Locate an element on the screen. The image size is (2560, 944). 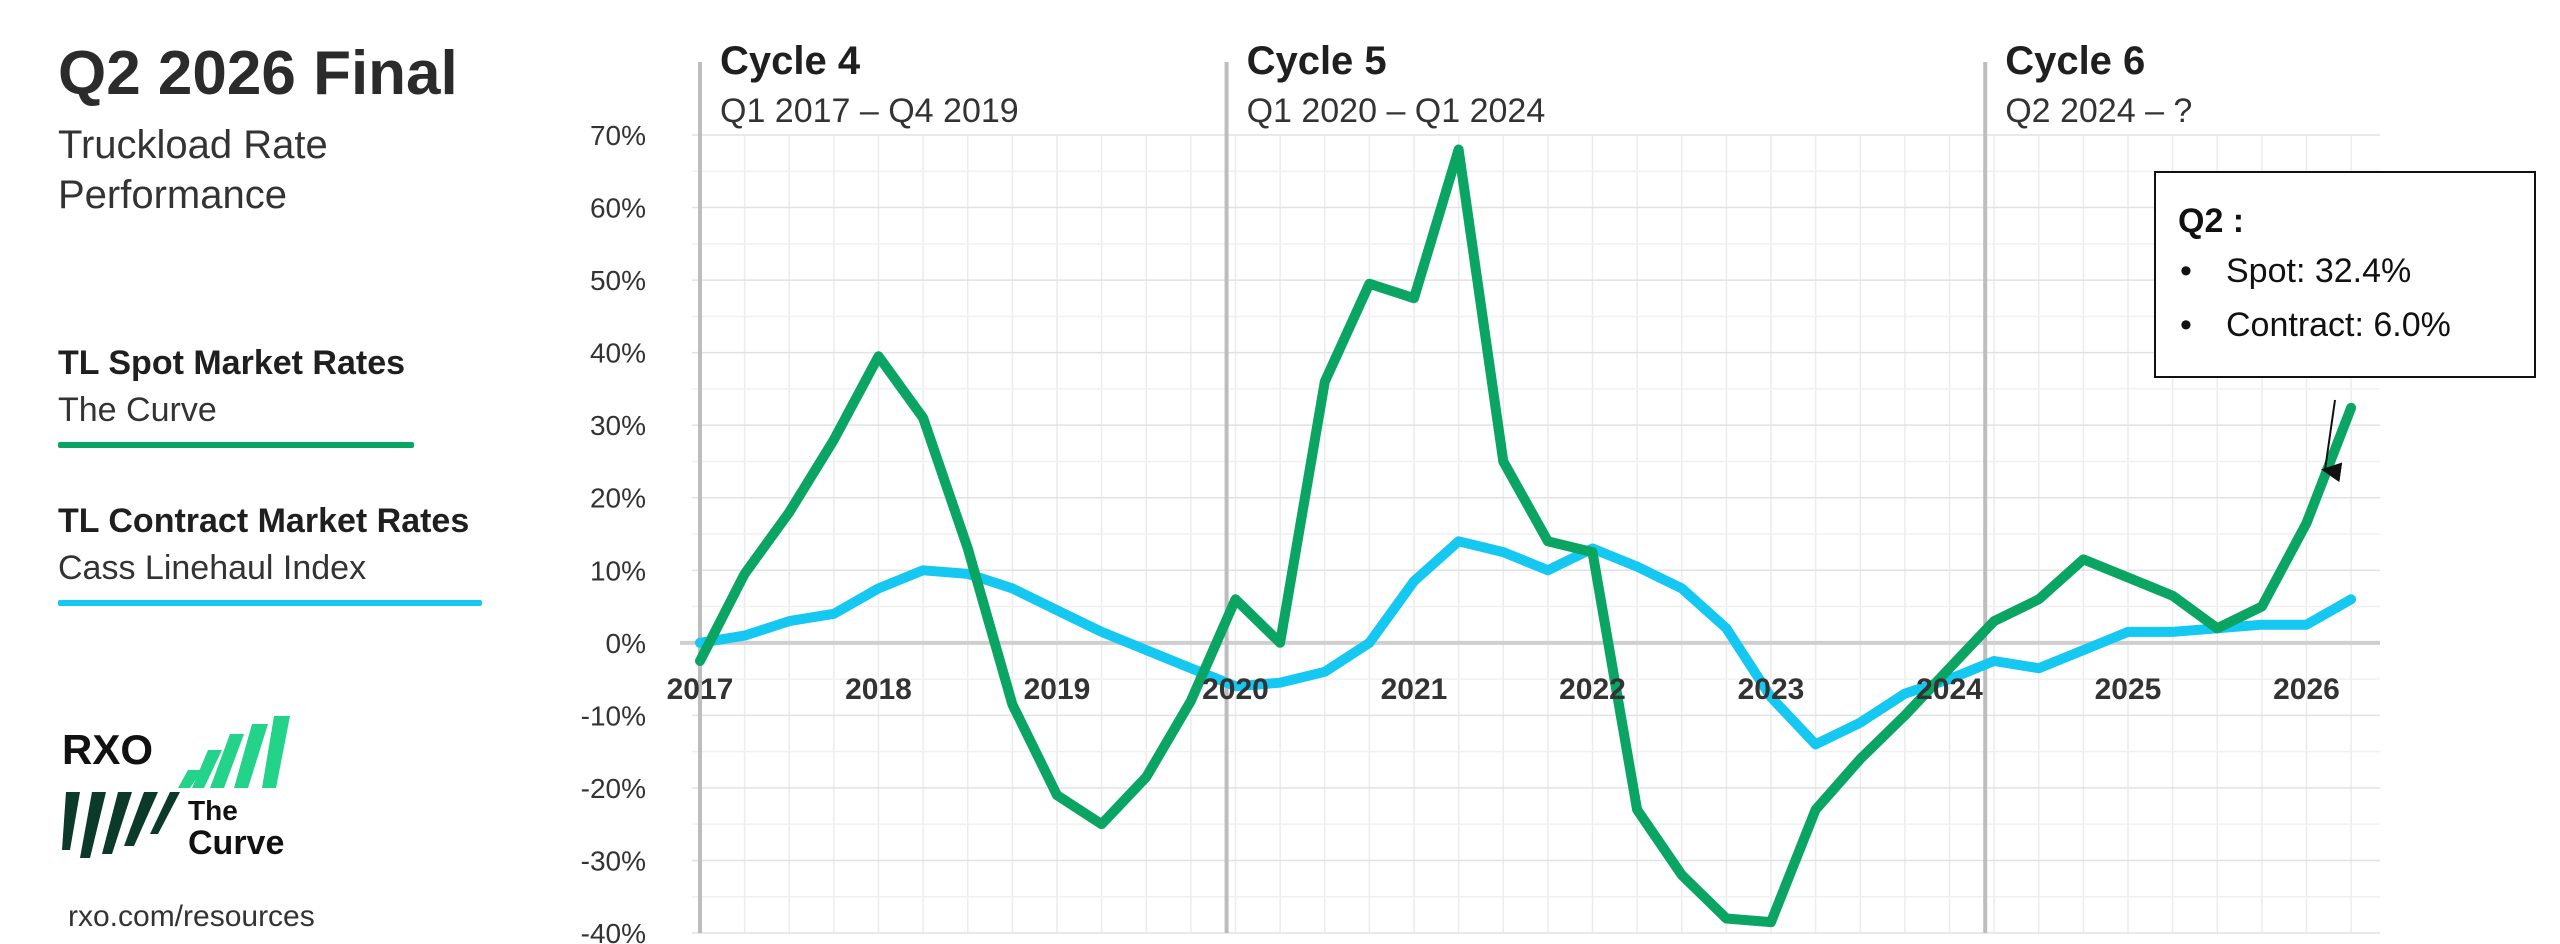
y-tick-label: 70% is located at coordinates (618, 135).